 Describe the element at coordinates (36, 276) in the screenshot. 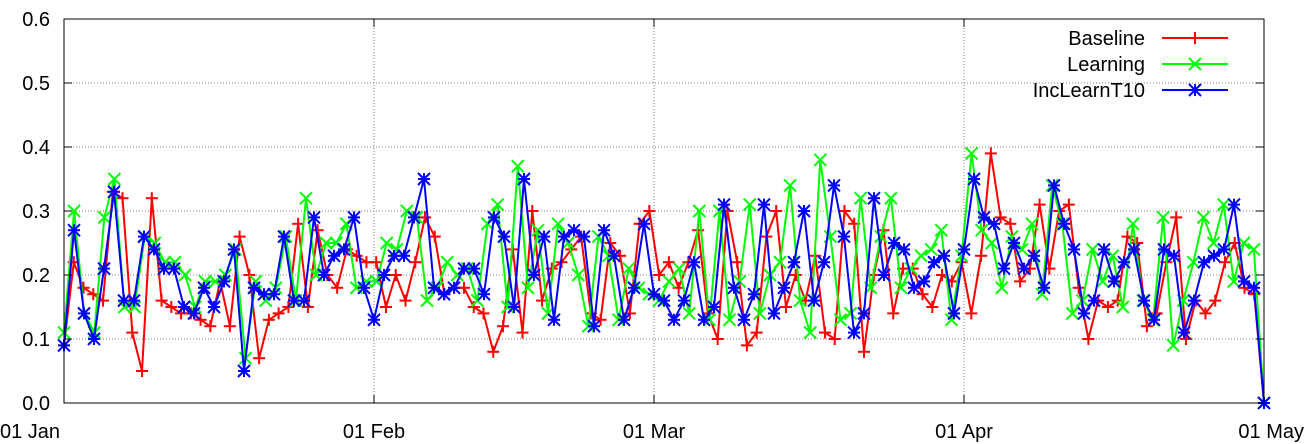

I see `y-tick-label: 0.2` at that location.